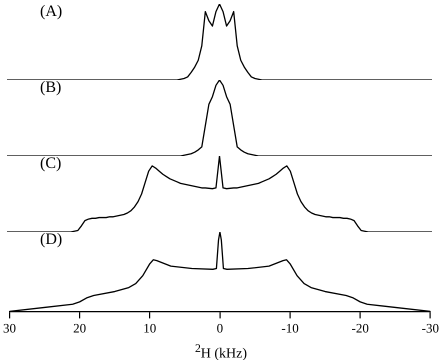  What do you see at coordinates (51, 11) in the screenshot?
I see `annotation: (A)` at bounding box center [51, 11].